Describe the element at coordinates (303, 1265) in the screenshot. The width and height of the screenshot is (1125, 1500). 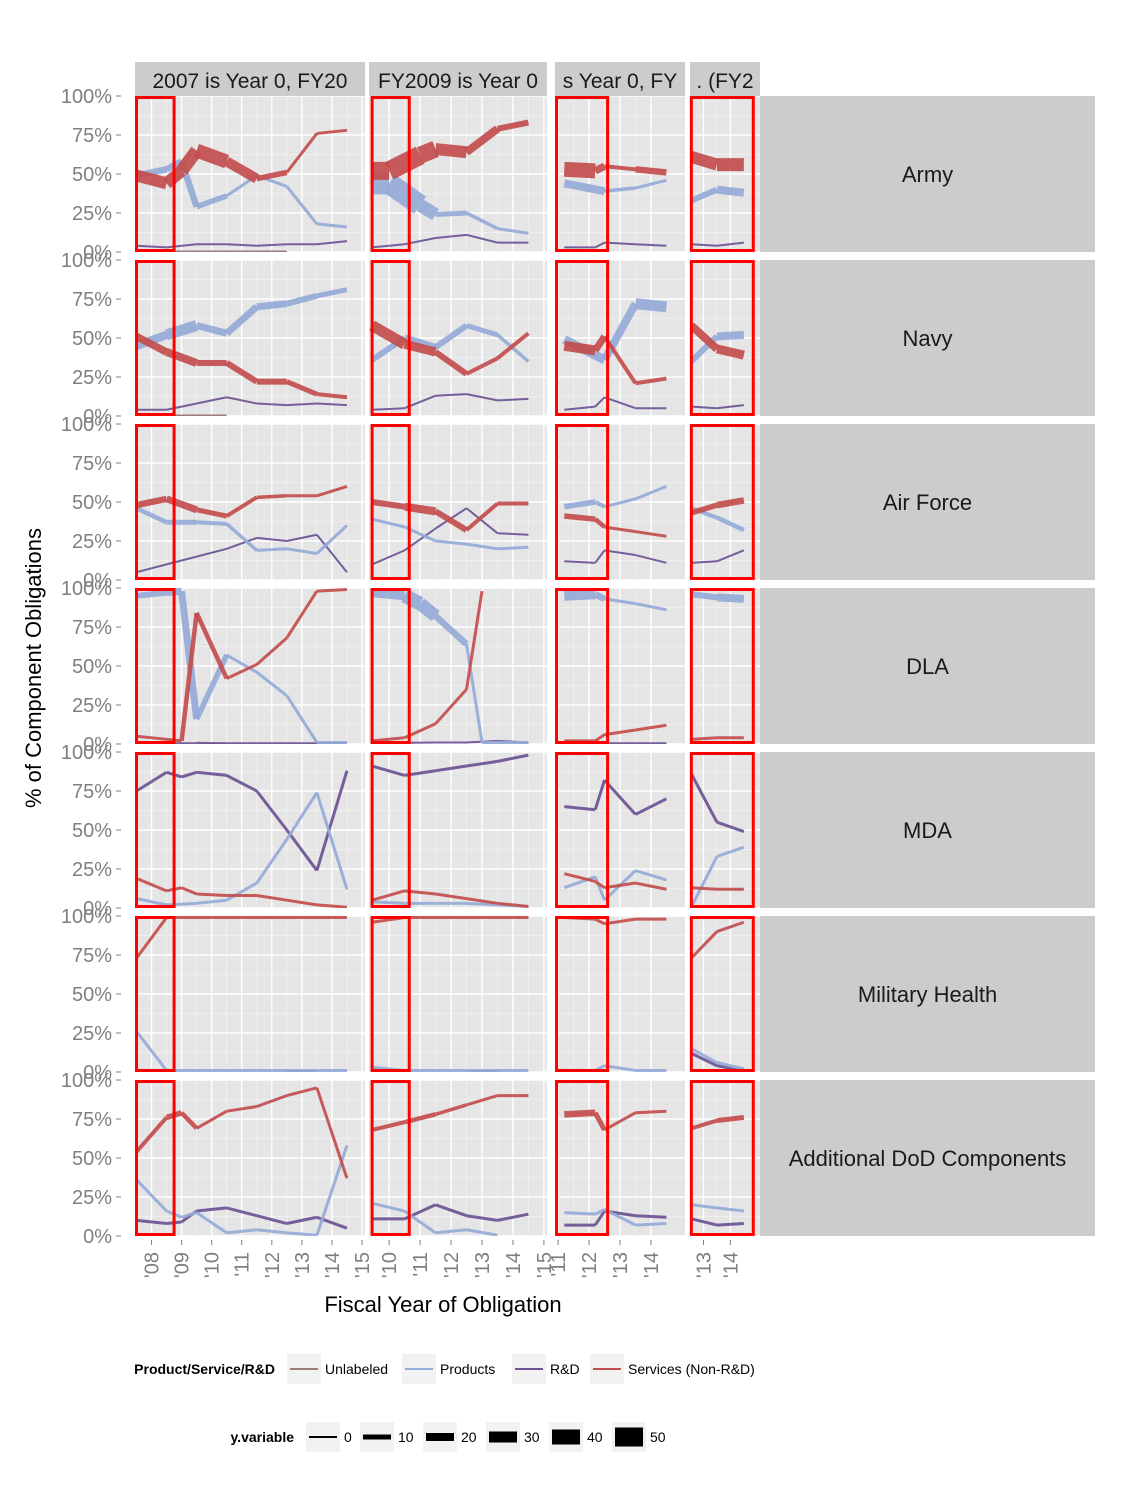
I see `x-tick-label: '13` at that location.